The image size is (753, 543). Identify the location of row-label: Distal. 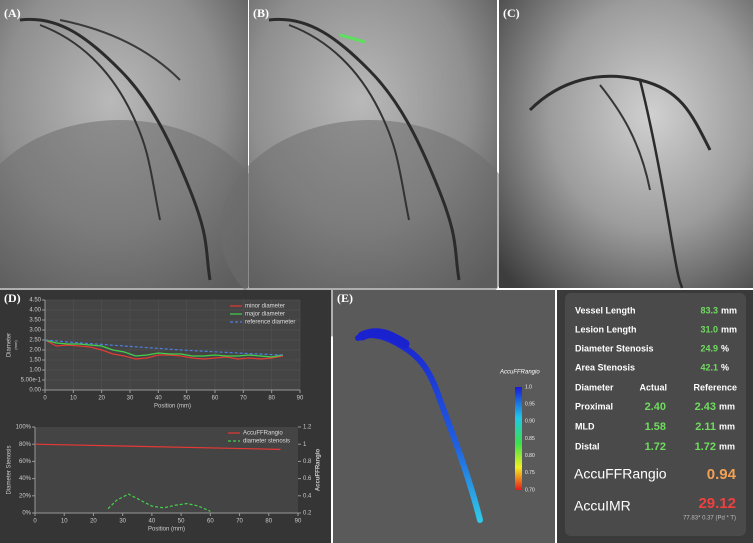
(587, 446).